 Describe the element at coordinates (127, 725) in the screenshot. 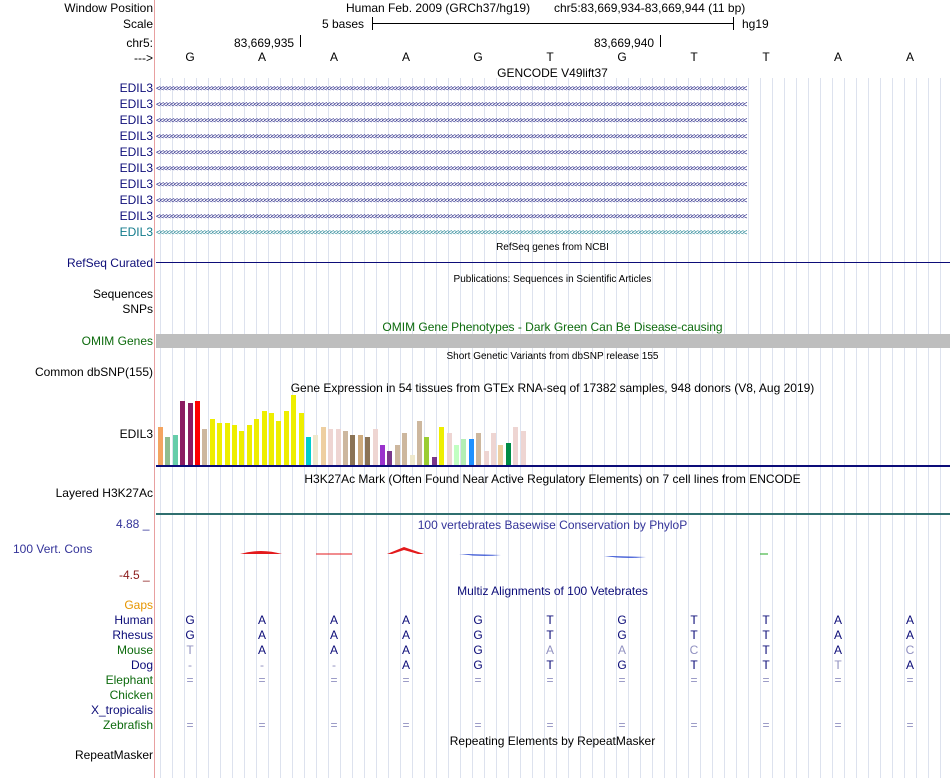

I see `multiz-species-label: Zebrafish` at that location.